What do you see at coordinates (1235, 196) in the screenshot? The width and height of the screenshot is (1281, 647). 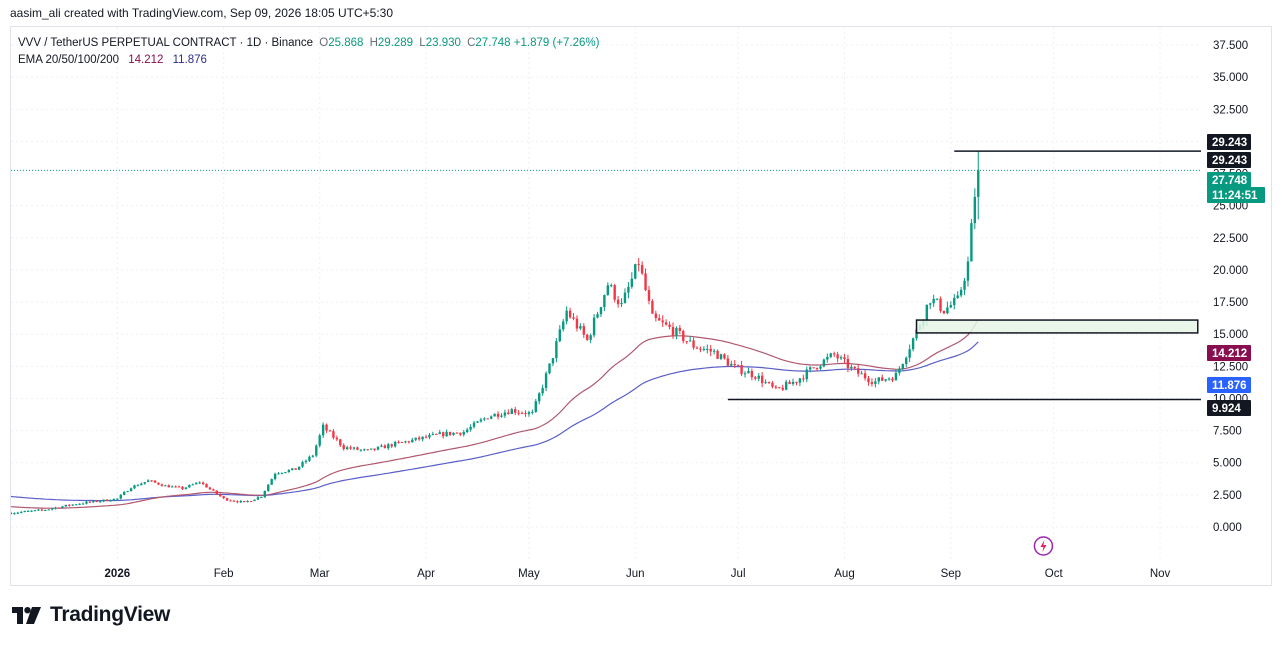 I see `price-tag-label: 11:24:51` at bounding box center [1235, 196].